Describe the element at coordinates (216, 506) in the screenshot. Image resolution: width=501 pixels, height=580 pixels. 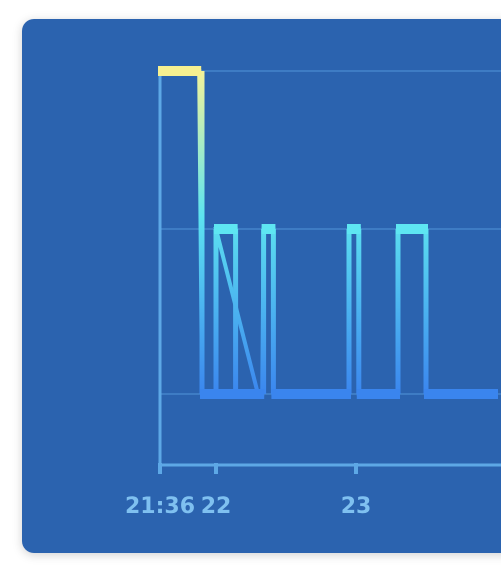
I see `x-tick-label: 22` at that location.